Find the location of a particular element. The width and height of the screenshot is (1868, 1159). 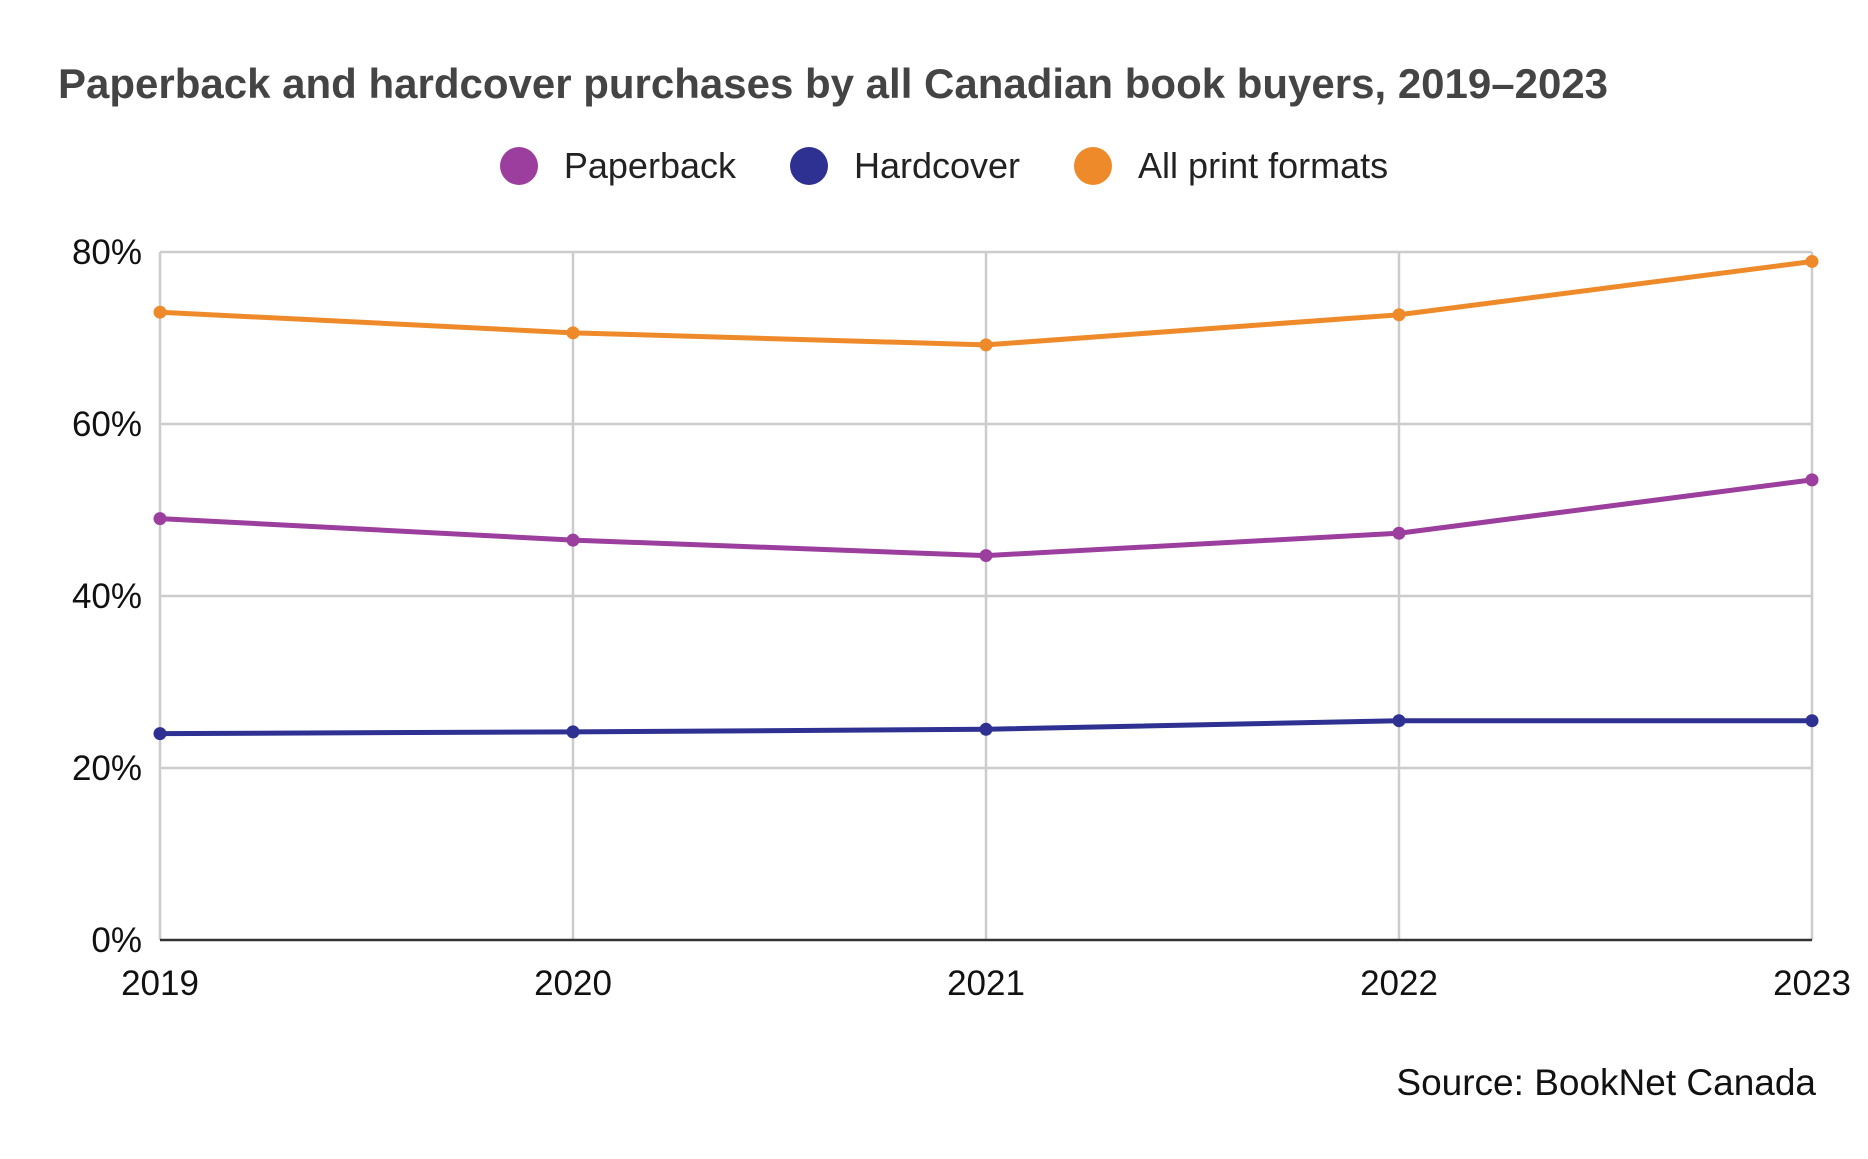

legend-item-all-print-formats: All print formats is located at coordinates (1231, 166).